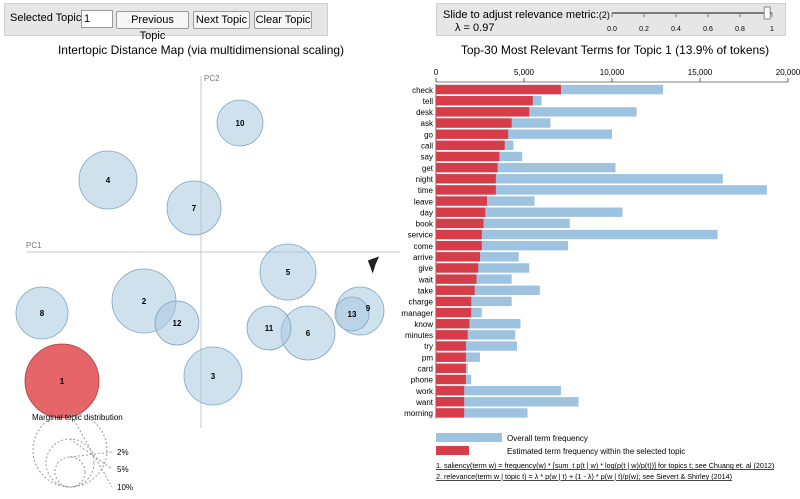 This screenshot has height=499, width=800. What do you see at coordinates (427, 357) in the screenshot?
I see `term-label: pm` at bounding box center [427, 357].